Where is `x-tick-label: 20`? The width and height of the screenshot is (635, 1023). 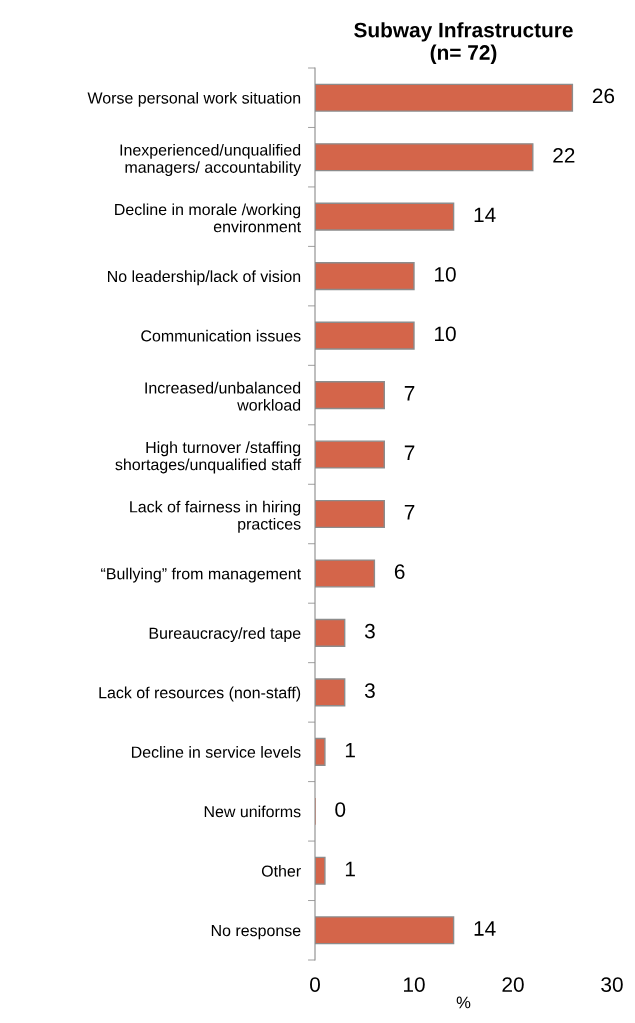
x-tick-label: 20 is located at coordinates (513, 984).